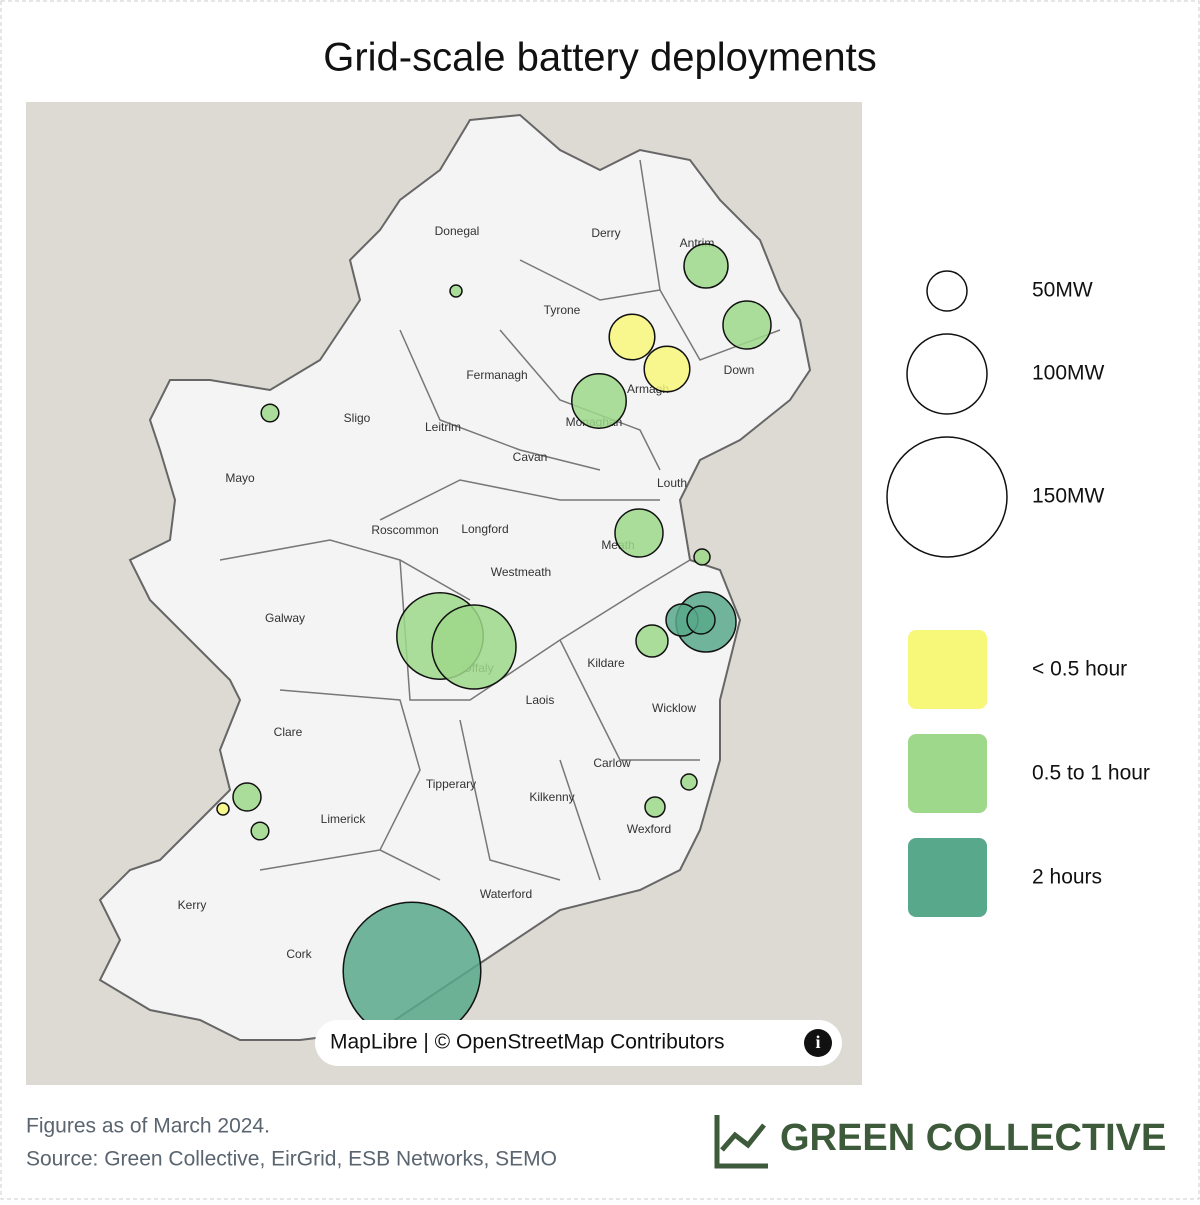  What do you see at coordinates (739, 370) in the screenshot?
I see `county-label: Down` at bounding box center [739, 370].